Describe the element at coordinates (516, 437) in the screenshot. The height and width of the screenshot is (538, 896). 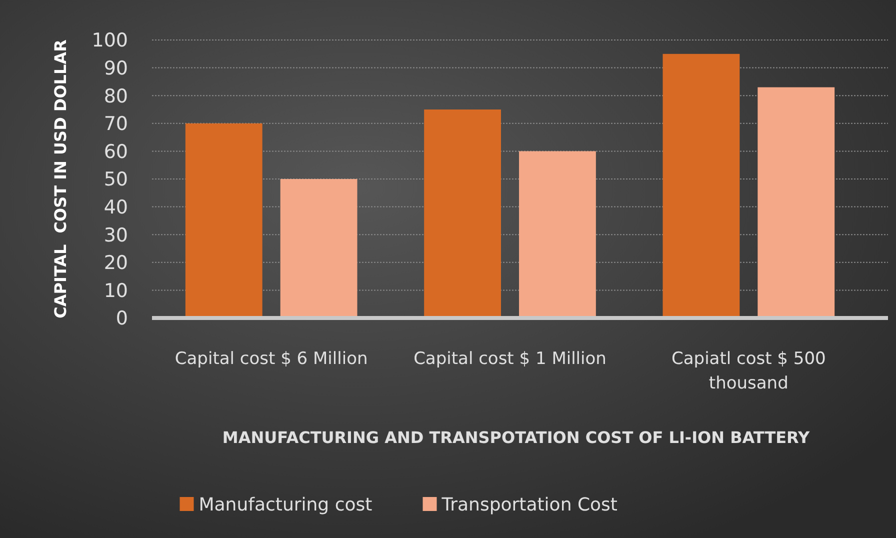
I see `x-axis-title: MANUFACTURING AND TRANSPOTATION COST OF LI-ION BATTERY` at that location.